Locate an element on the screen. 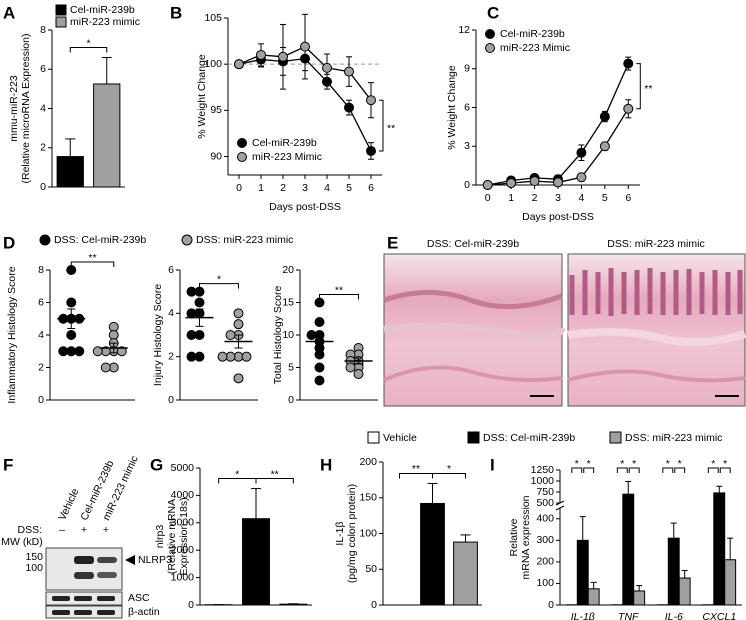  x-tick-label: 5 is located at coordinates (349, 188).